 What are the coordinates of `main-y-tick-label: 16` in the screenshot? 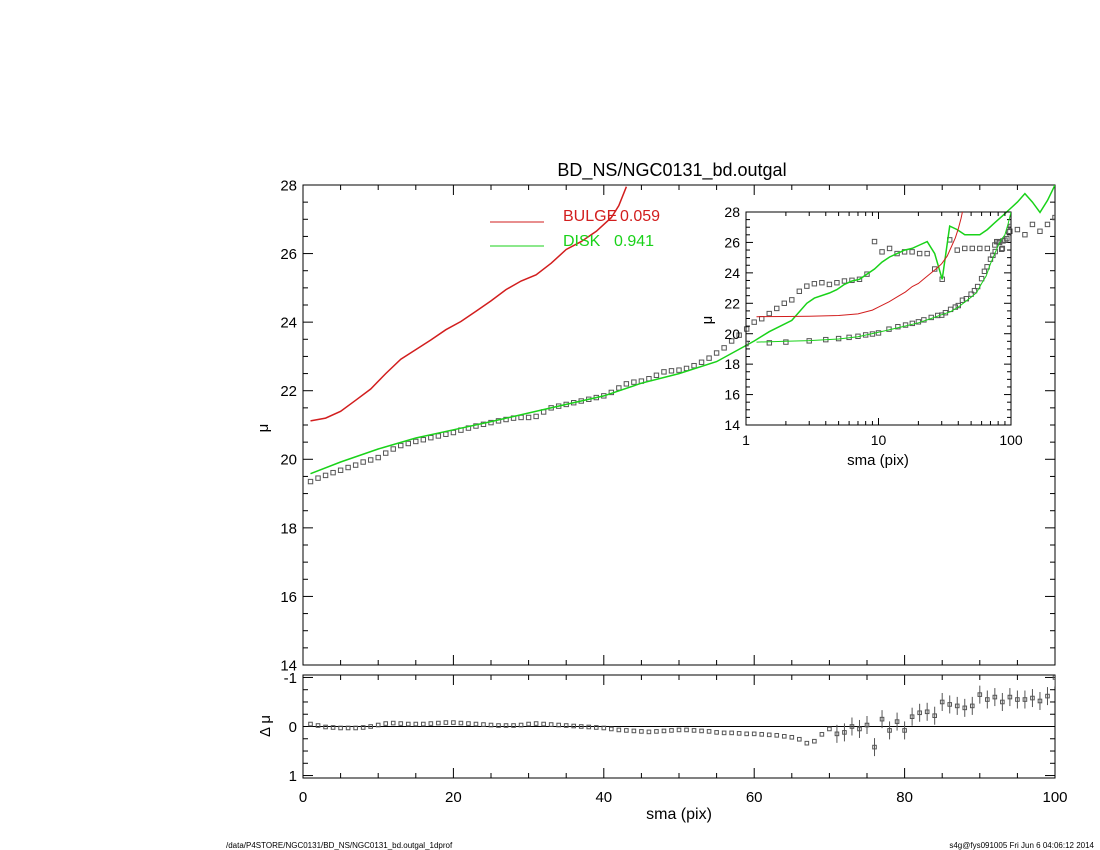 It's located at (288, 597).